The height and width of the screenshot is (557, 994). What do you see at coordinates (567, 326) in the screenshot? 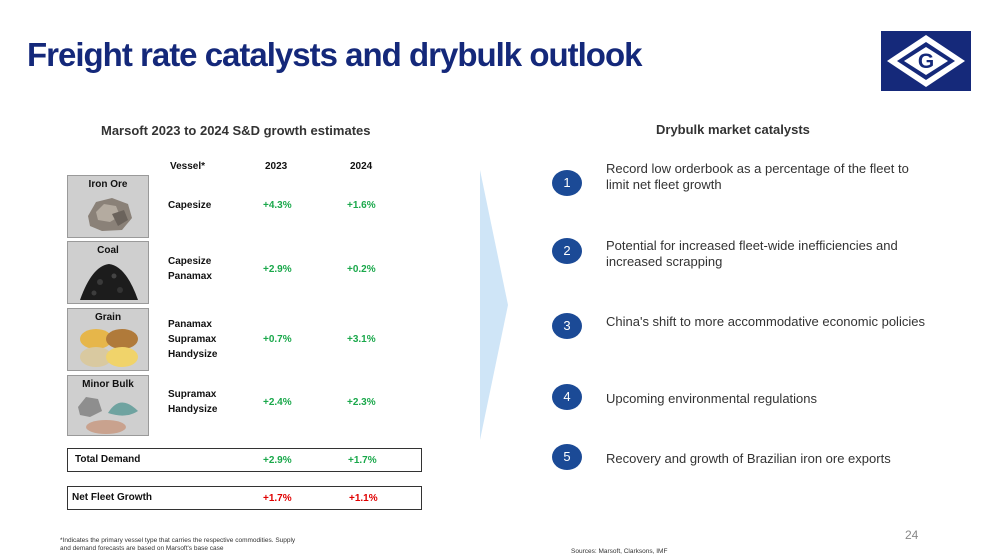
I see `catalyst-number-badge: 3` at bounding box center [567, 326].